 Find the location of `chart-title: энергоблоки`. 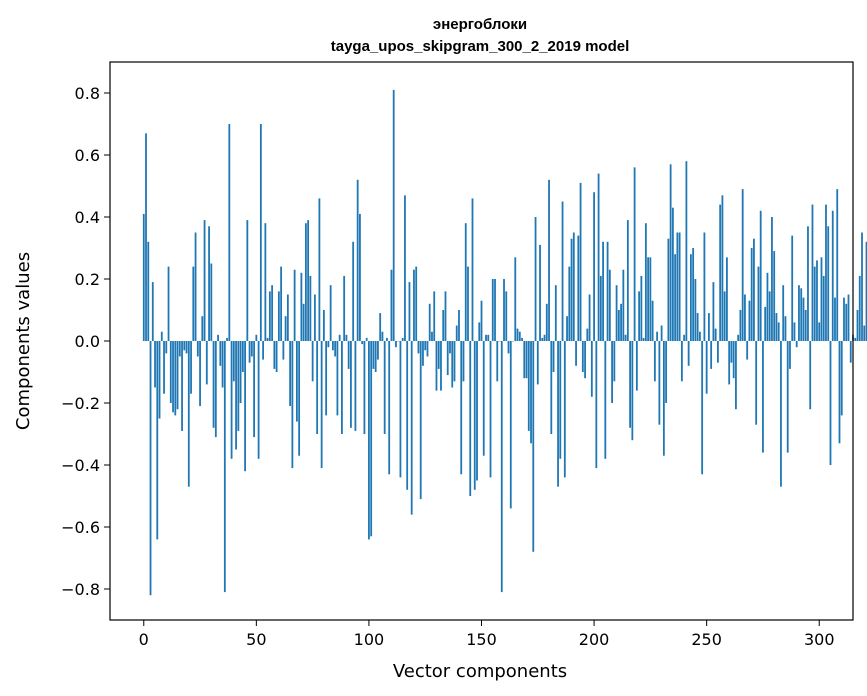

chart-title: энергоблоки is located at coordinates (480, 24).